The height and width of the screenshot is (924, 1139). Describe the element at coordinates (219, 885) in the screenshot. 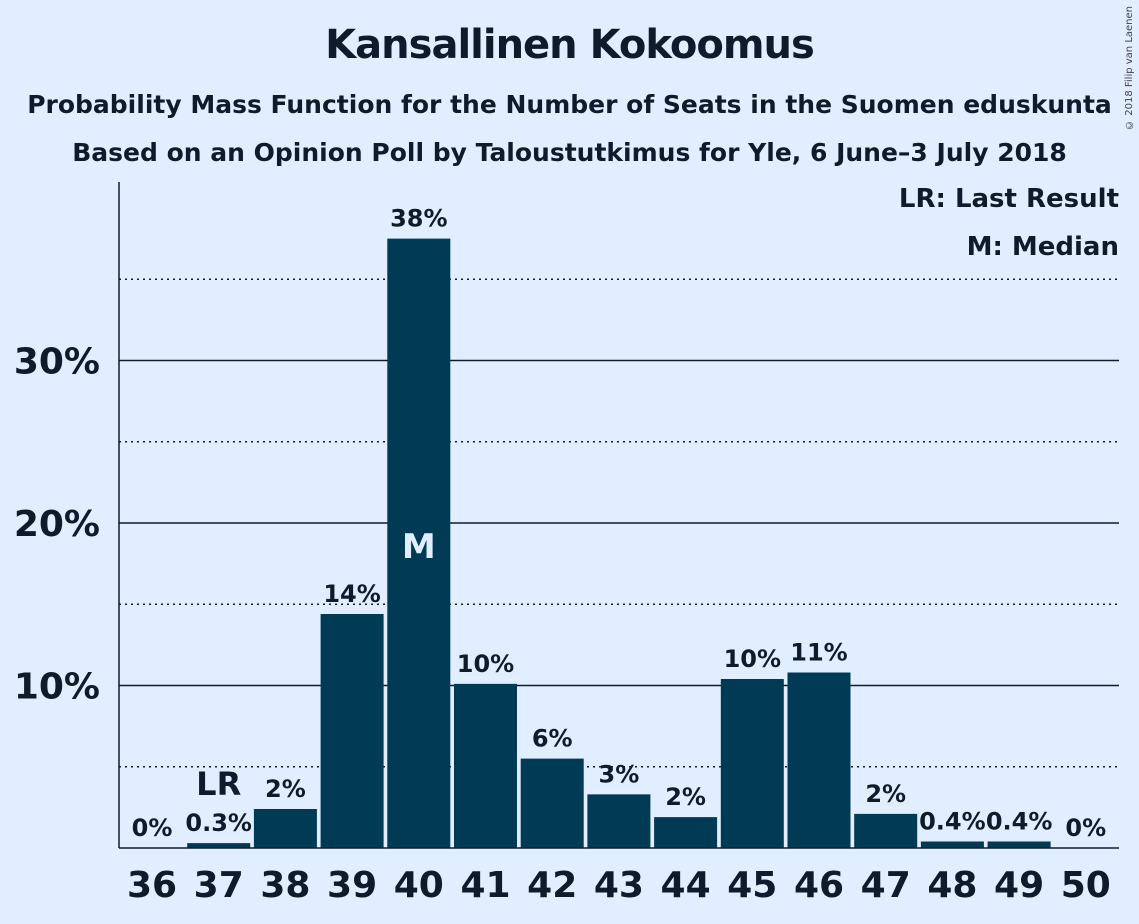

I see `x-tick-label: 37` at that location.